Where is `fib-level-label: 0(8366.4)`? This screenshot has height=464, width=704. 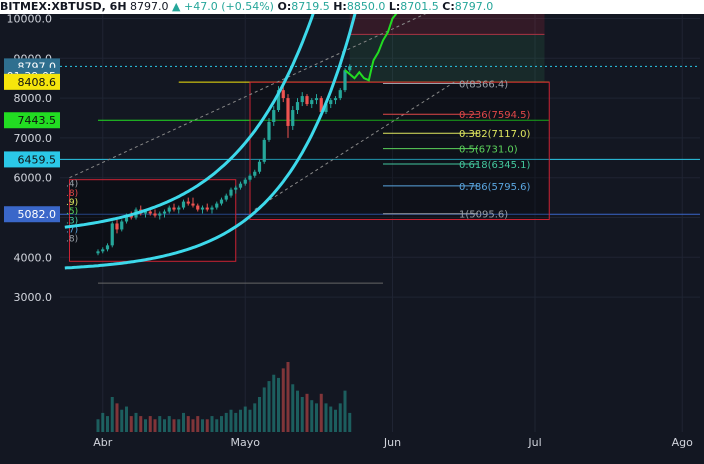
fib-level-label: 0(8366.4) is located at coordinates (483, 85).